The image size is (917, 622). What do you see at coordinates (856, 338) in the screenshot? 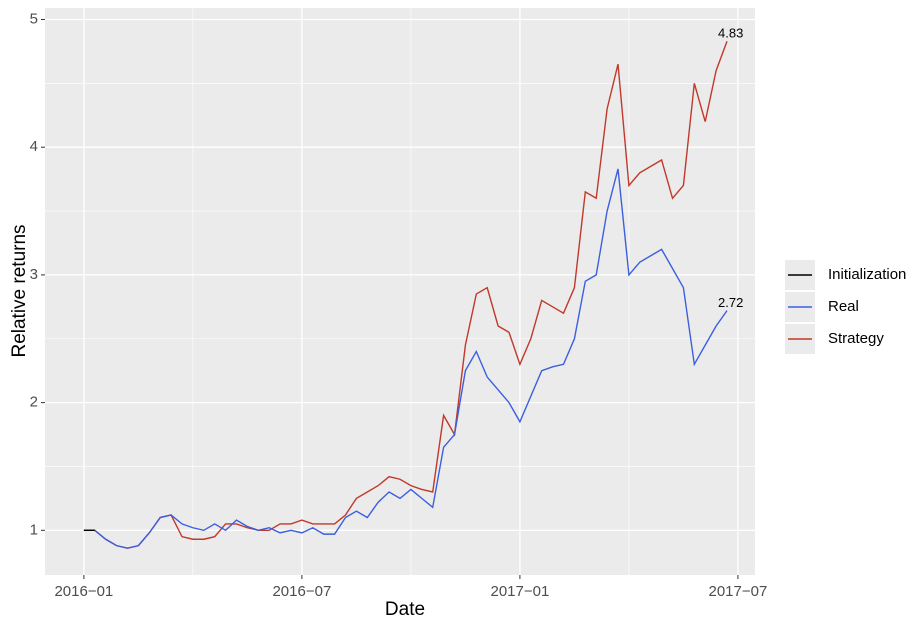
I see `legend-label: Strategy` at bounding box center [856, 338].